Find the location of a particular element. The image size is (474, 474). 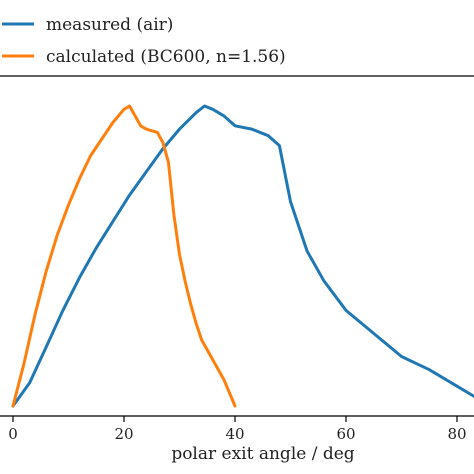

x-ticks: 0 20 40 60 80 is located at coordinates (237, 429).